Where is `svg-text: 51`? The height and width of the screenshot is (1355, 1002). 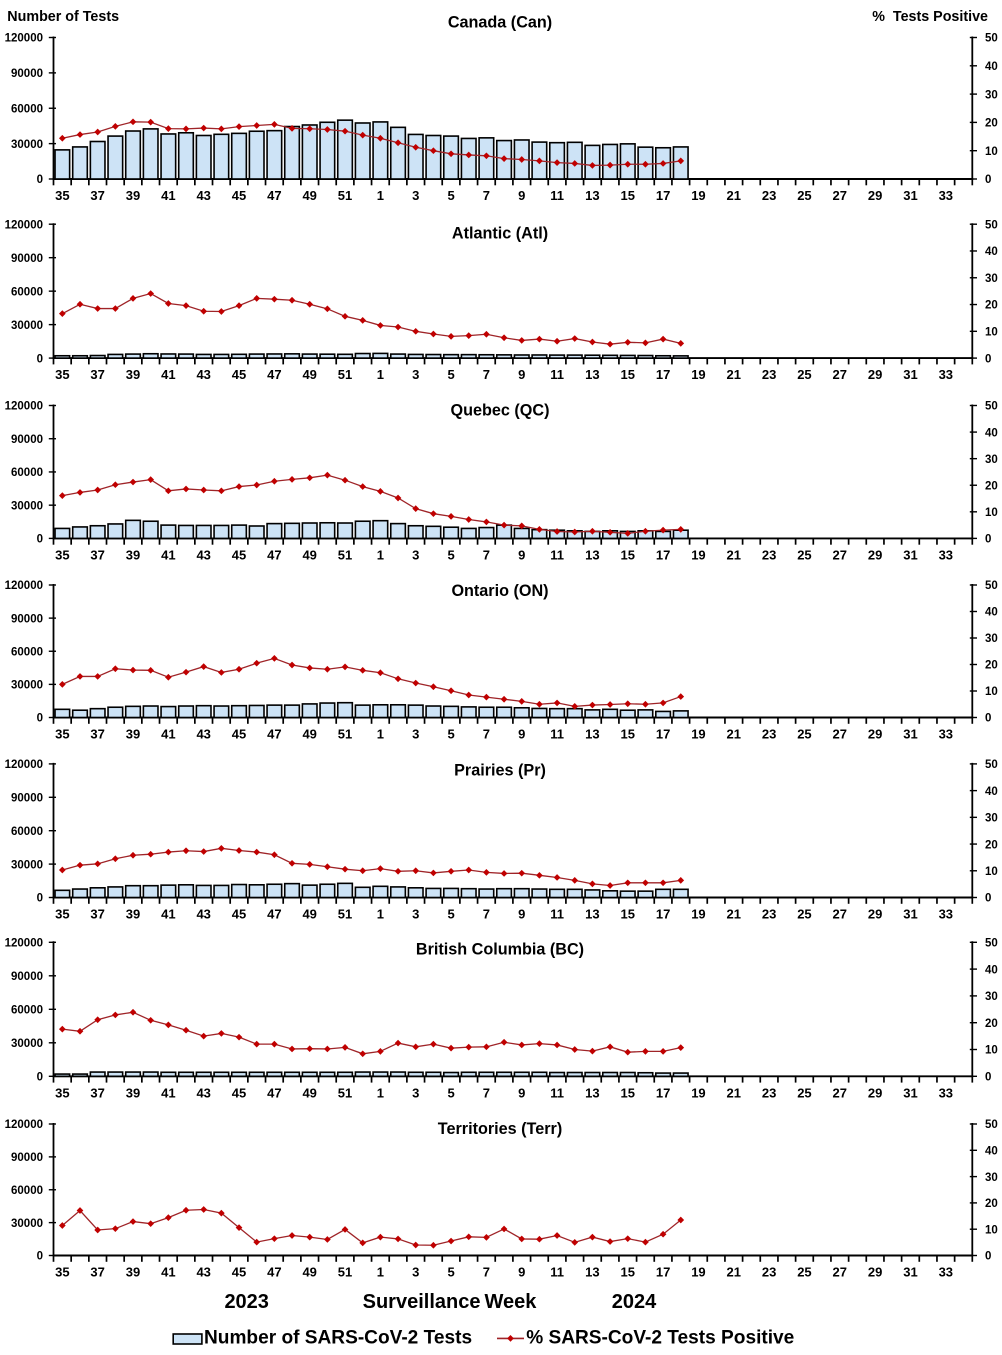
svg-text: 51 is located at coordinates (345, 554).